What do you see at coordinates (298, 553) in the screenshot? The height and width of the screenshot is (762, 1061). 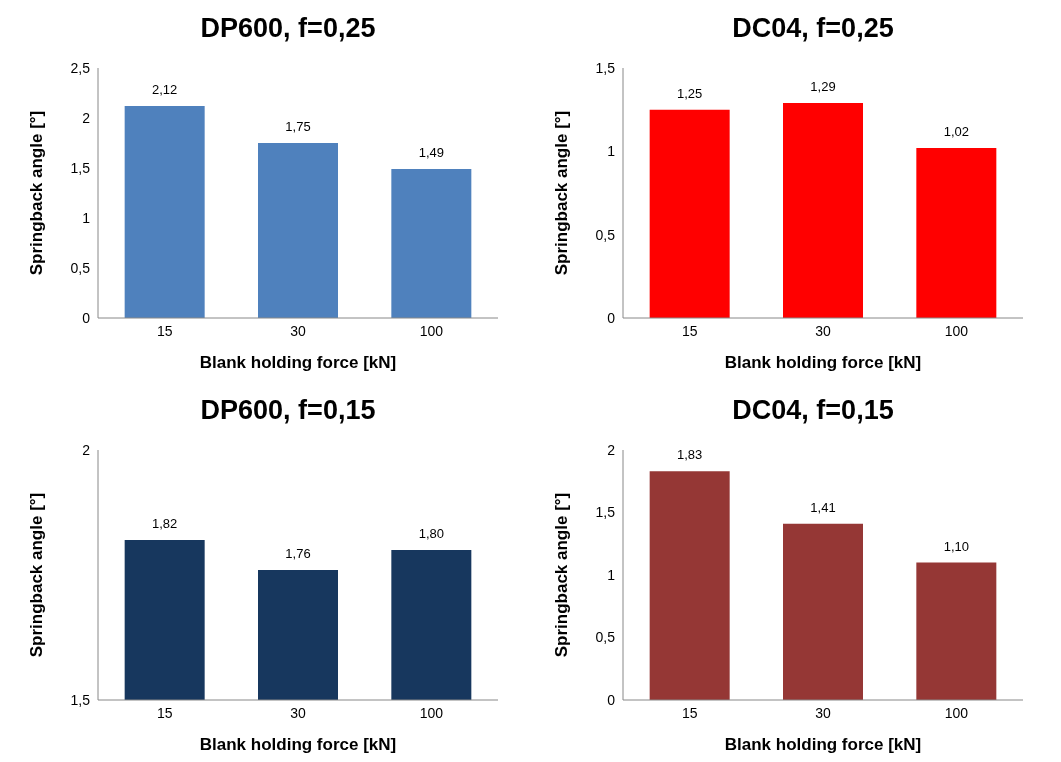 I see `data-label: 1,76` at bounding box center [298, 553].